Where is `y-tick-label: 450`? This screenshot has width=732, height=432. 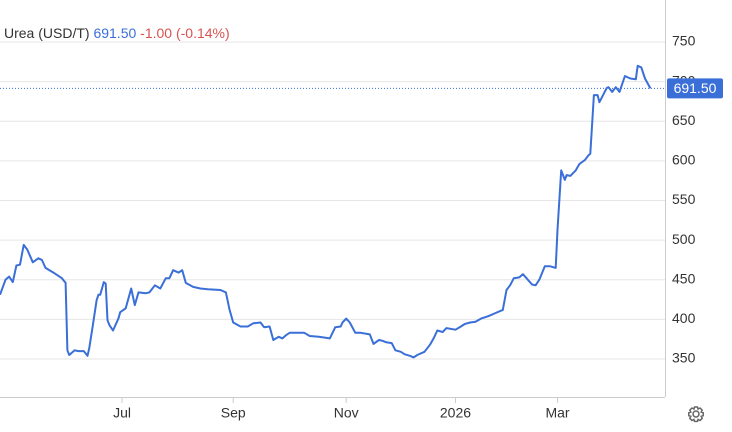 y-tick-label: 450 is located at coordinates (684, 278).